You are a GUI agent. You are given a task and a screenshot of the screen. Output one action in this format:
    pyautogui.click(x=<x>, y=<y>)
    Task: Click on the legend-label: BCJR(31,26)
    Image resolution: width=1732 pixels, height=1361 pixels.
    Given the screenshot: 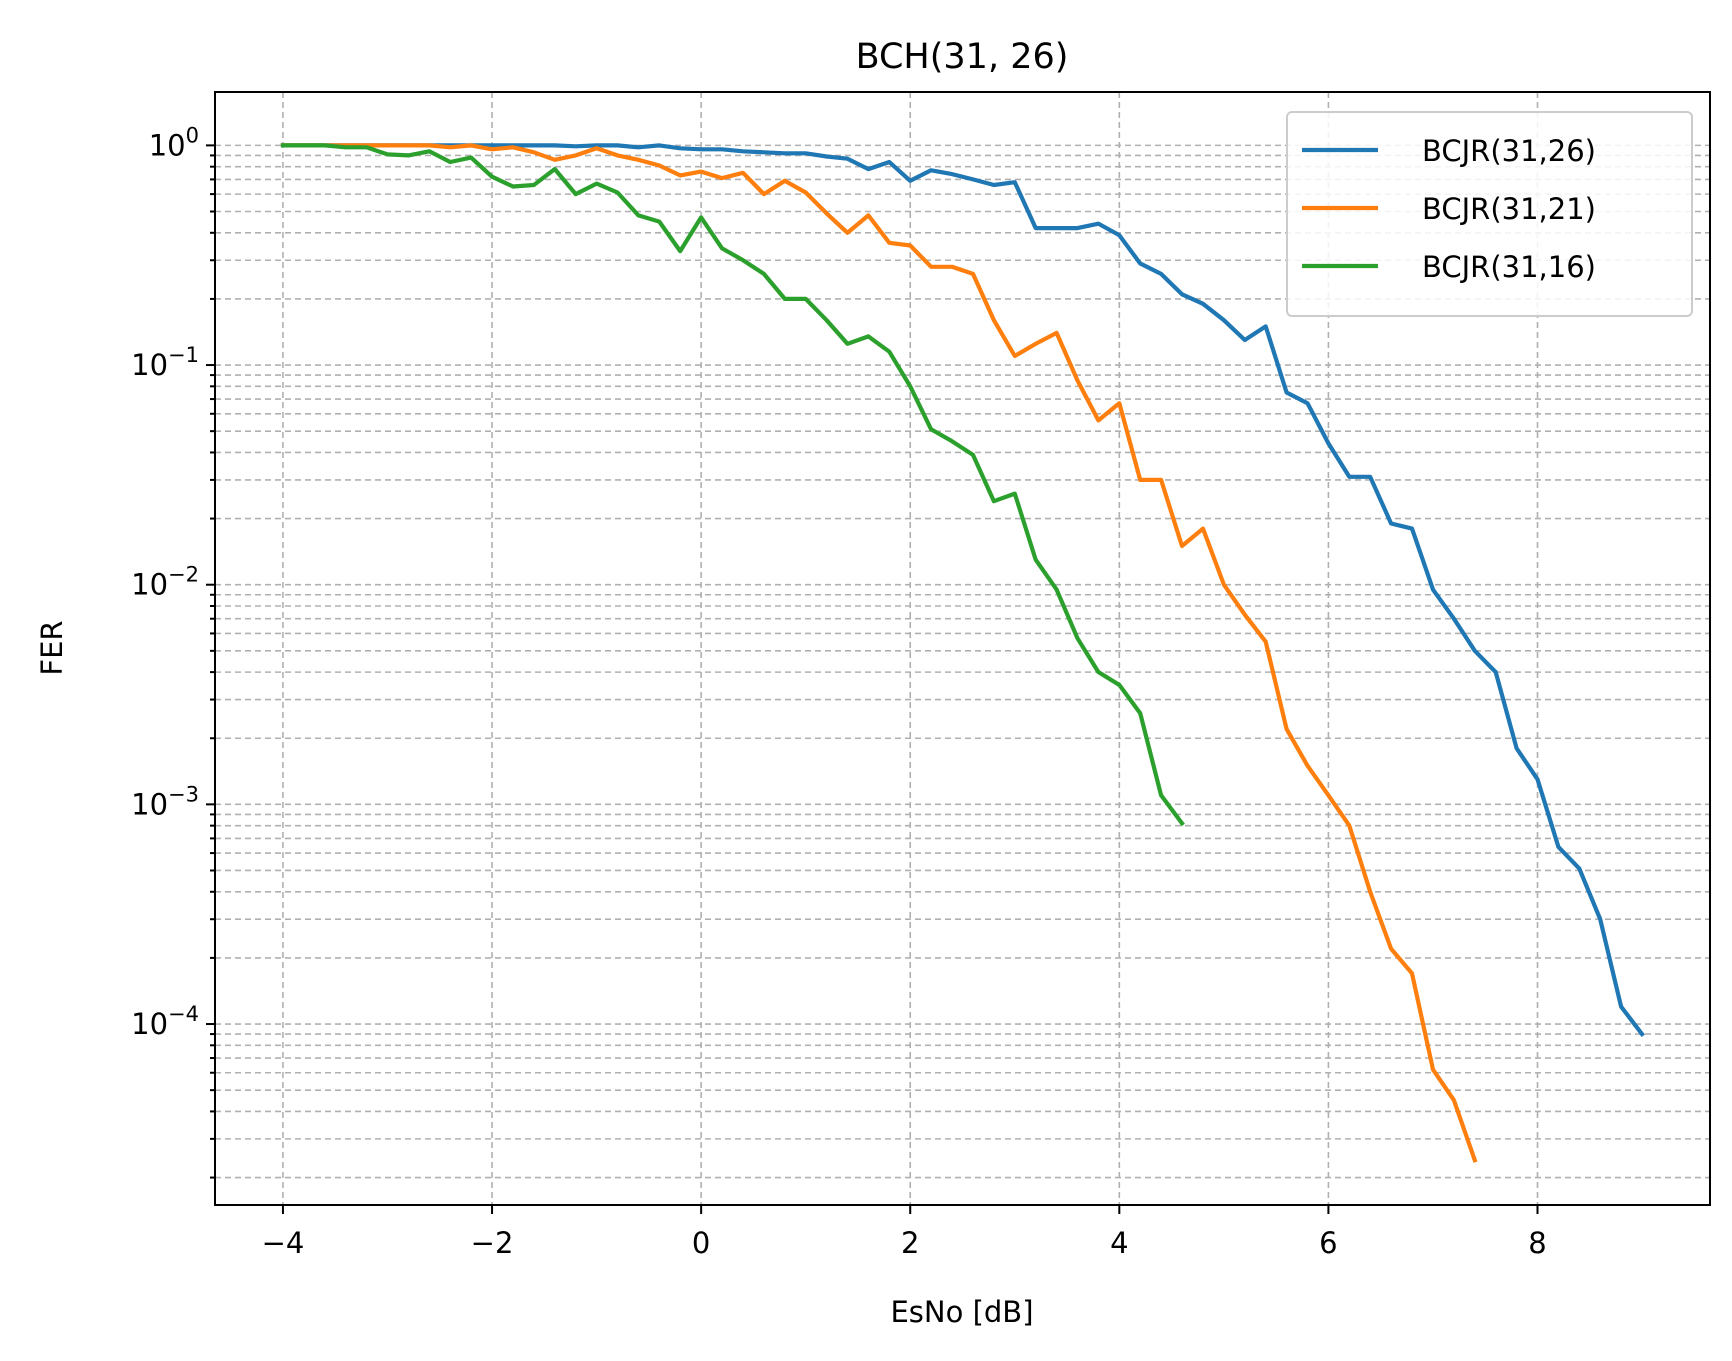 What is the action you would take?
    pyautogui.click(x=1509, y=151)
    